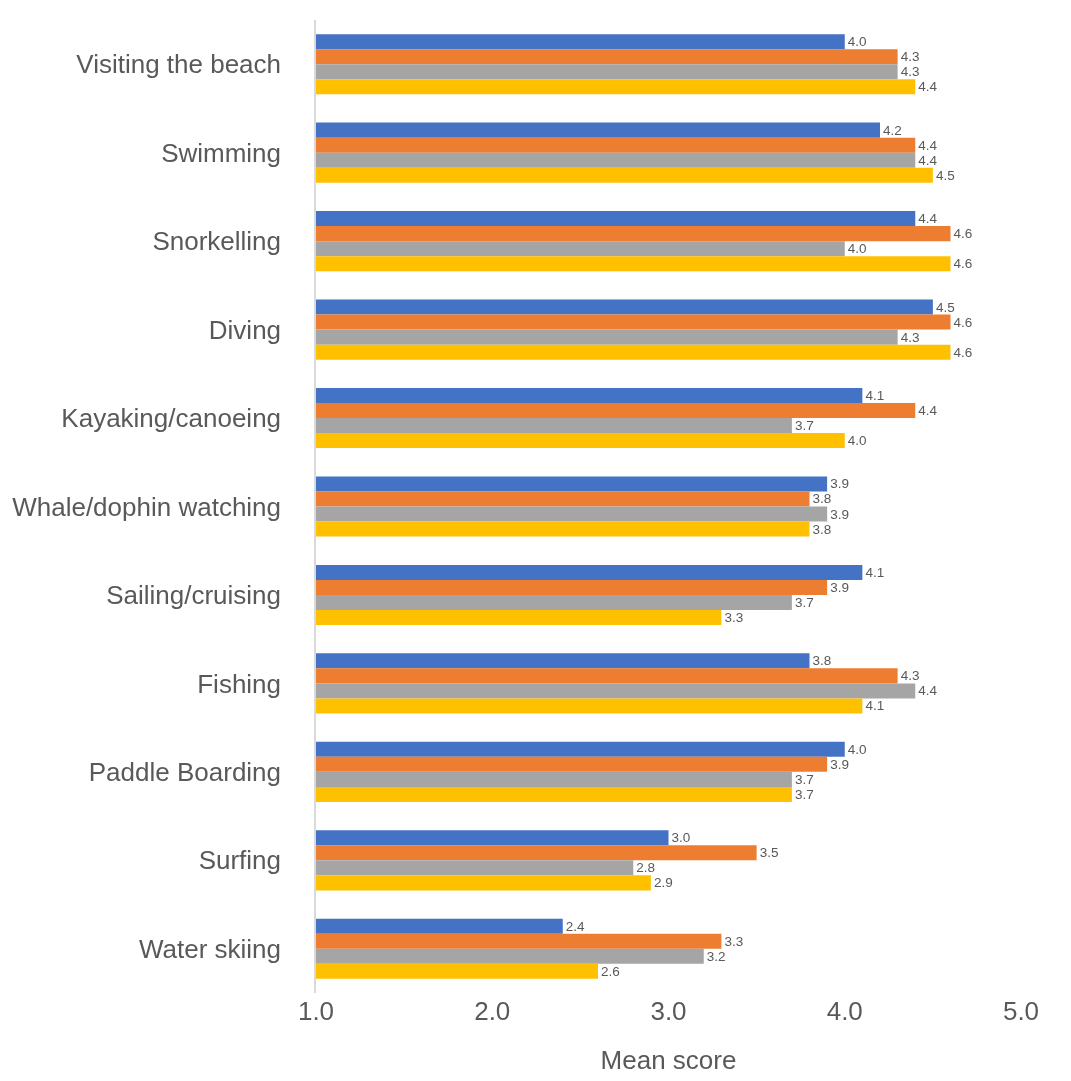  Describe the element at coordinates (668, 1059) in the screenshot. I see `x-axis-title: Mean score` at that location.